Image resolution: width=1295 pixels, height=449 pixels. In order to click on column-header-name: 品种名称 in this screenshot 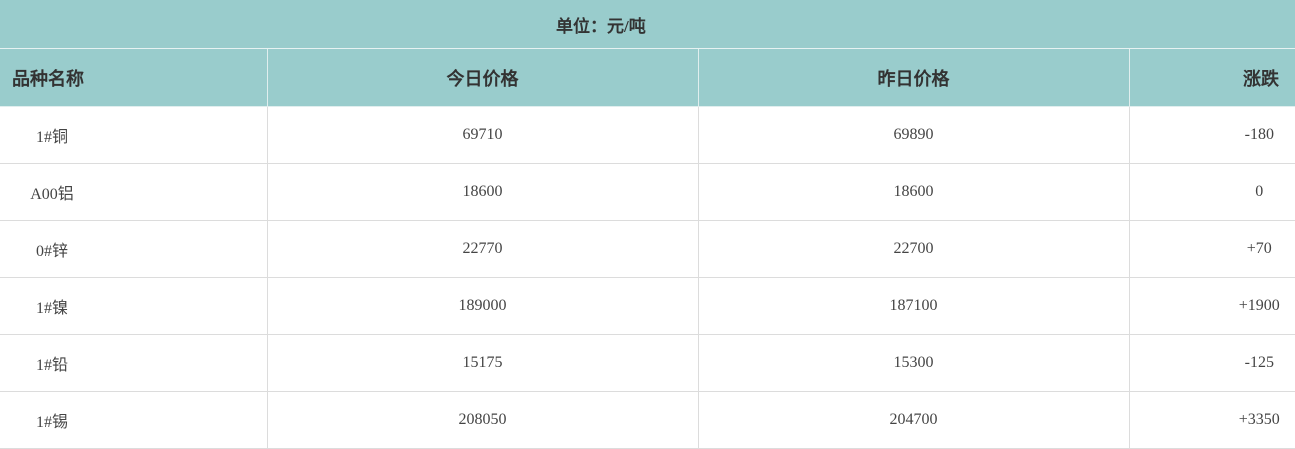, I will do `click(134, 77)`.